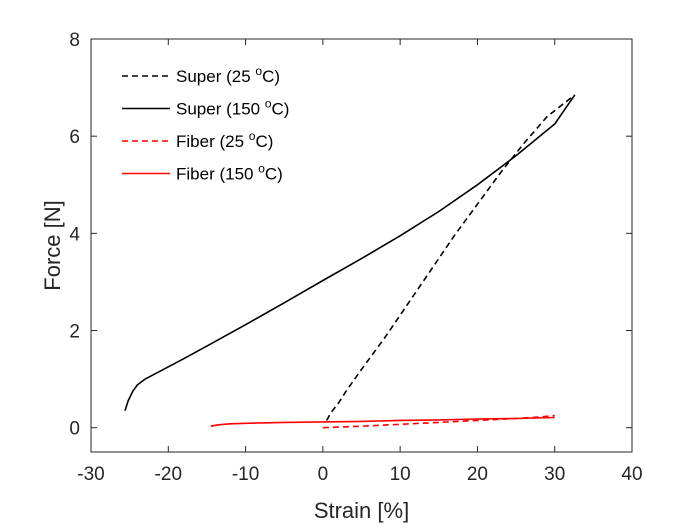 This screenshot has height=525, width=700. Describe the element at coordinates (168, 474) in the screenshot. I see `x-tick-label: -20` at that location.